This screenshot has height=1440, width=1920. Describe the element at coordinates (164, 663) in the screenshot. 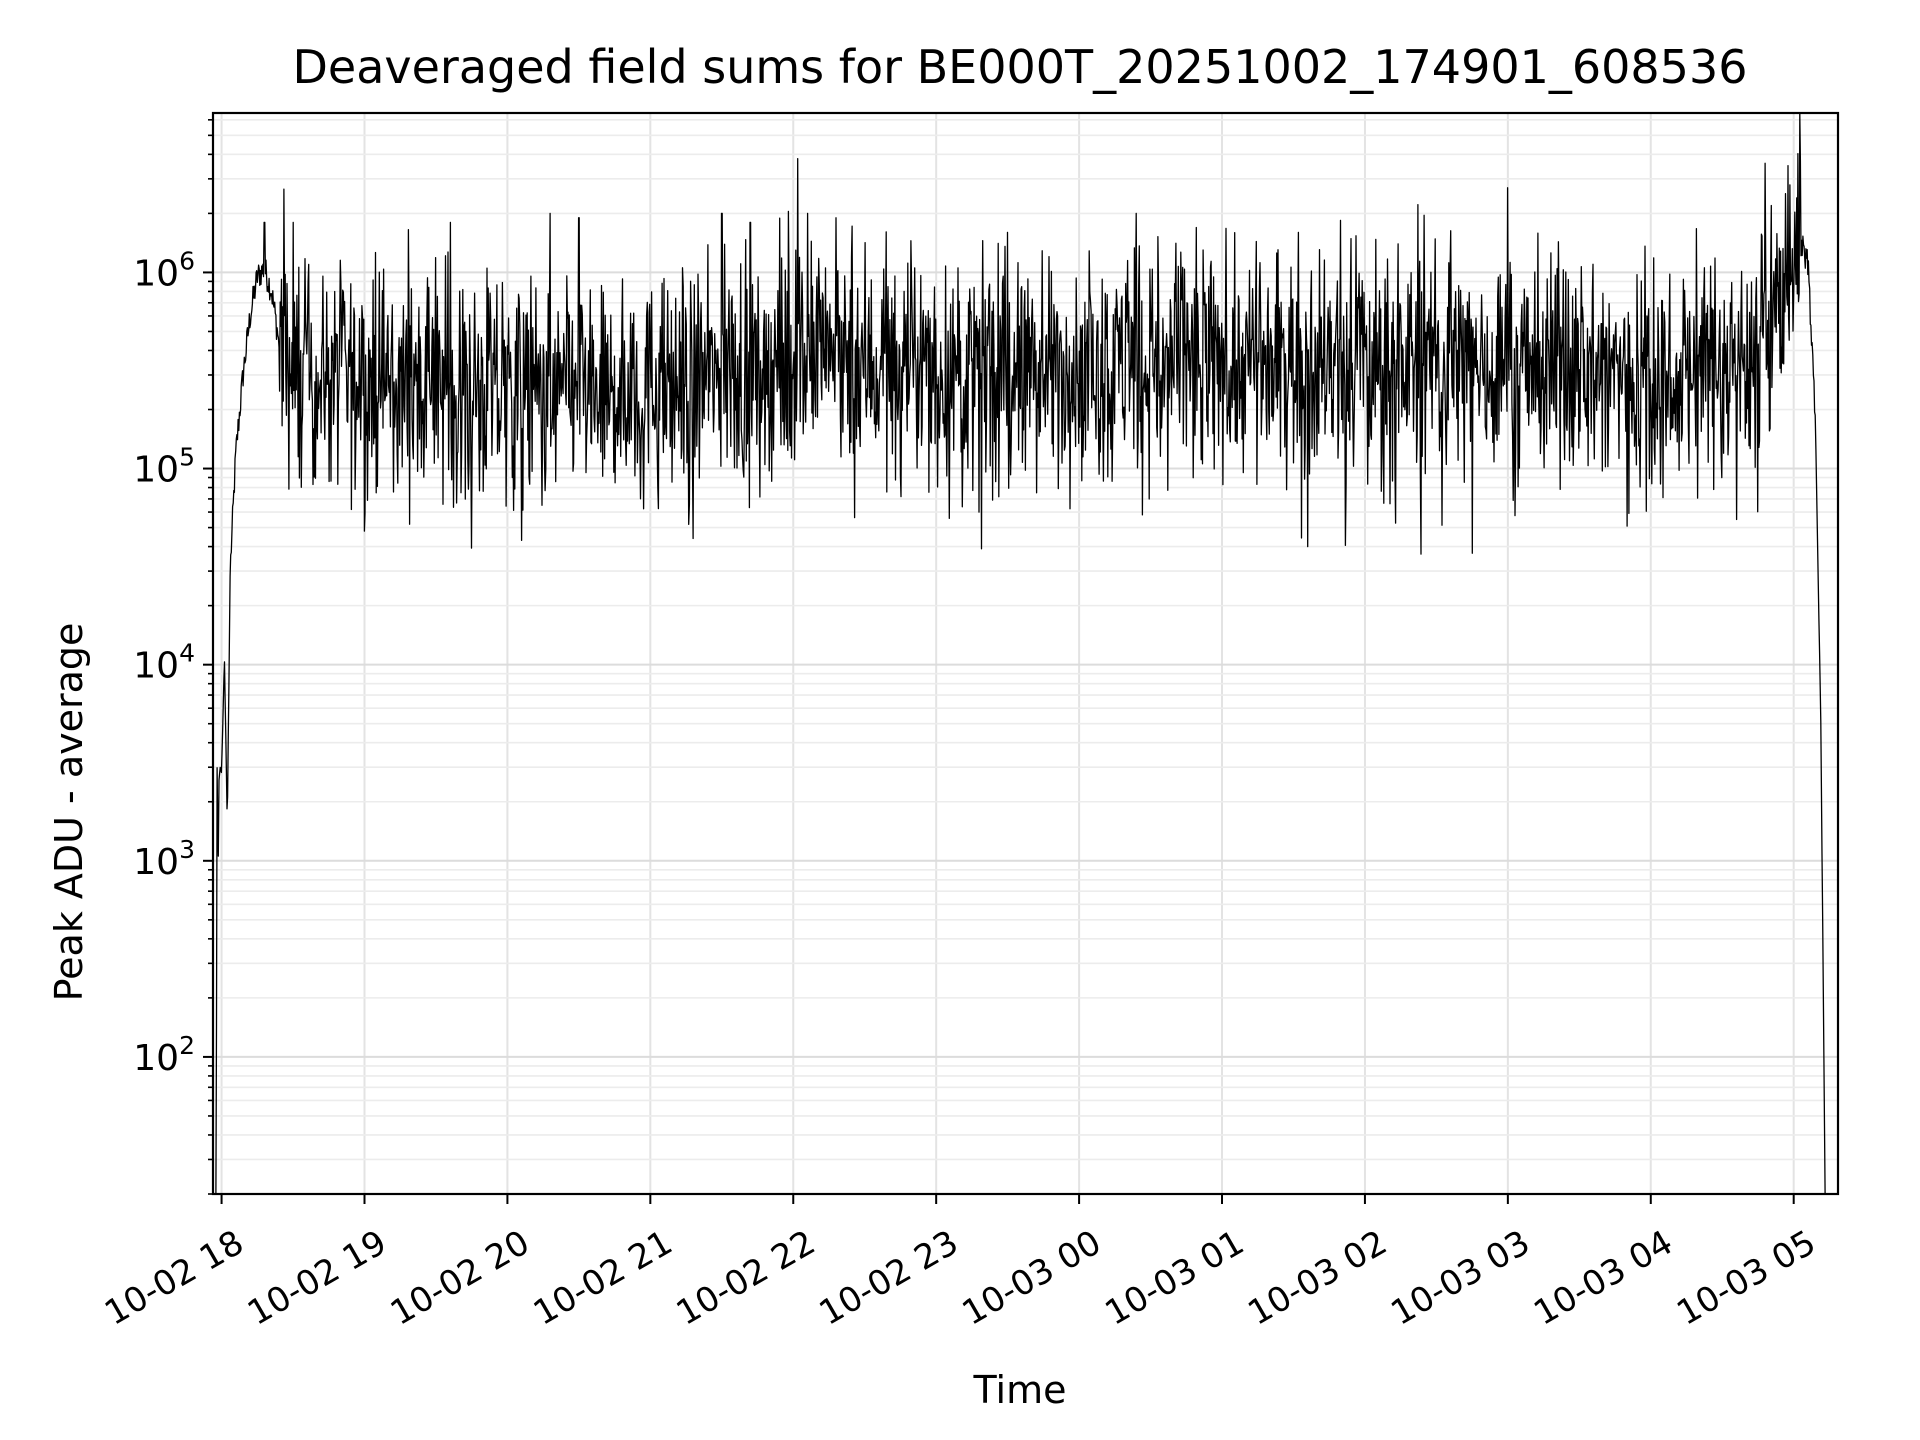

I see `y-tick-label: 10⁴` at that location.